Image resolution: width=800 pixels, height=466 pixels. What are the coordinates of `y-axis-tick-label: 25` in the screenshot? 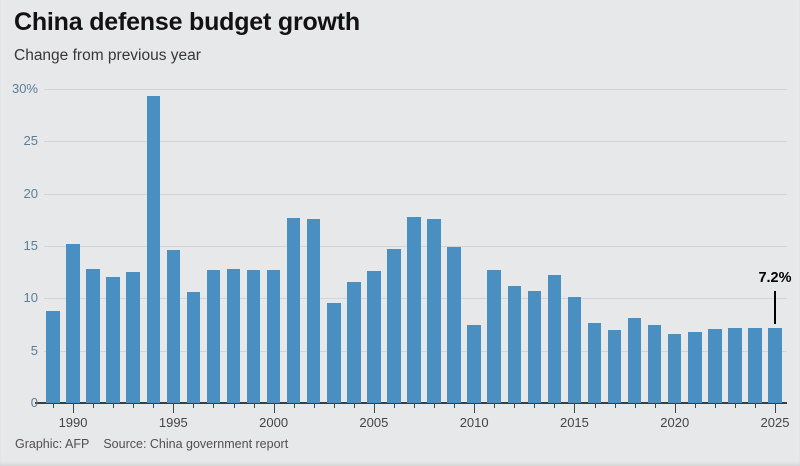 It's located at (30, 141).